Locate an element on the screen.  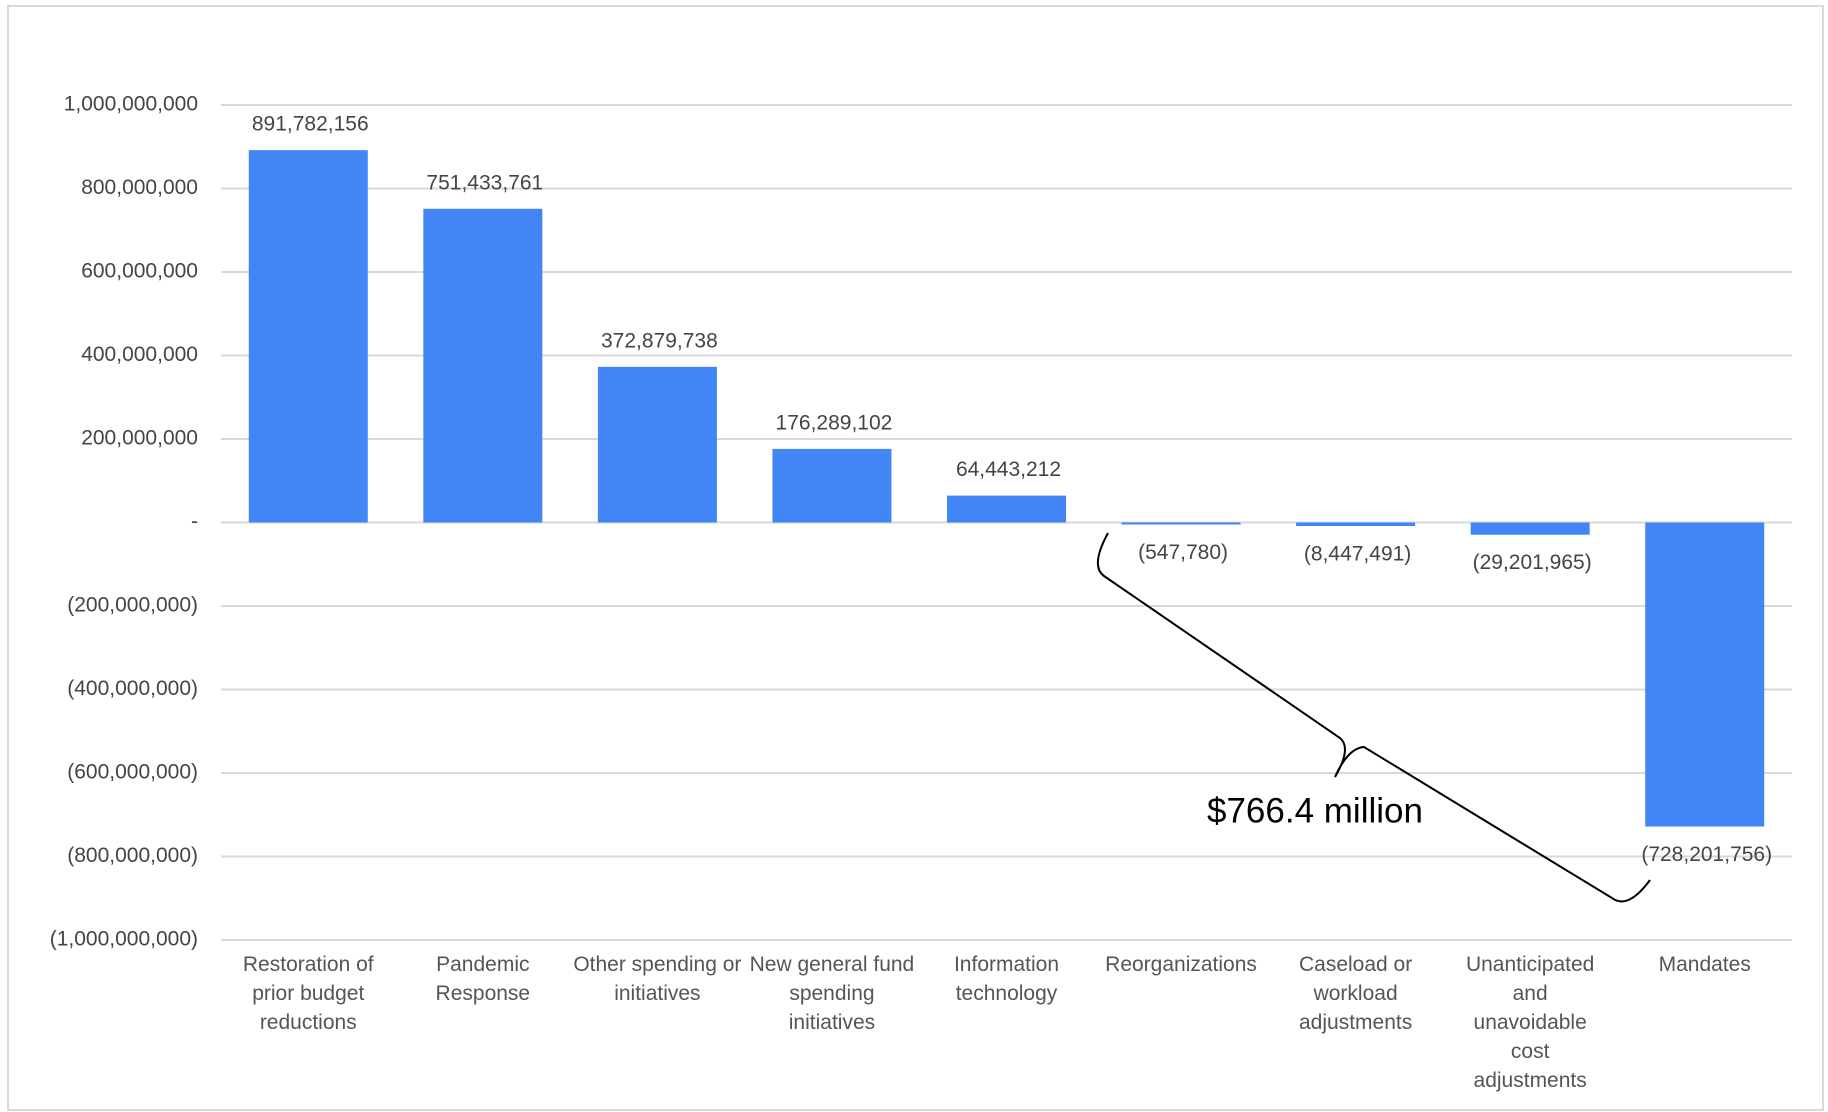
y-tick-label: (200,000,000) is located at coordinates (132, 605).